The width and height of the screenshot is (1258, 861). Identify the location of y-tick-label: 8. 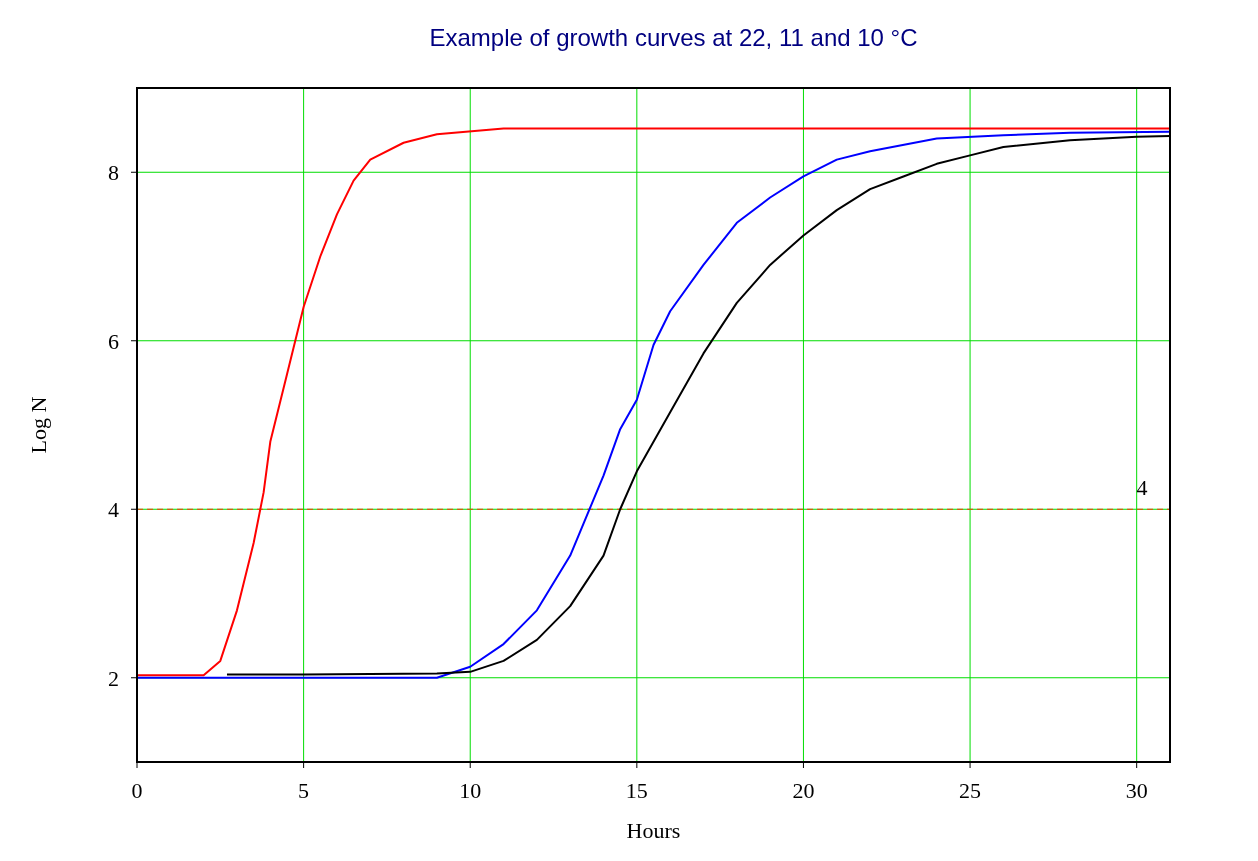
(113, 173).